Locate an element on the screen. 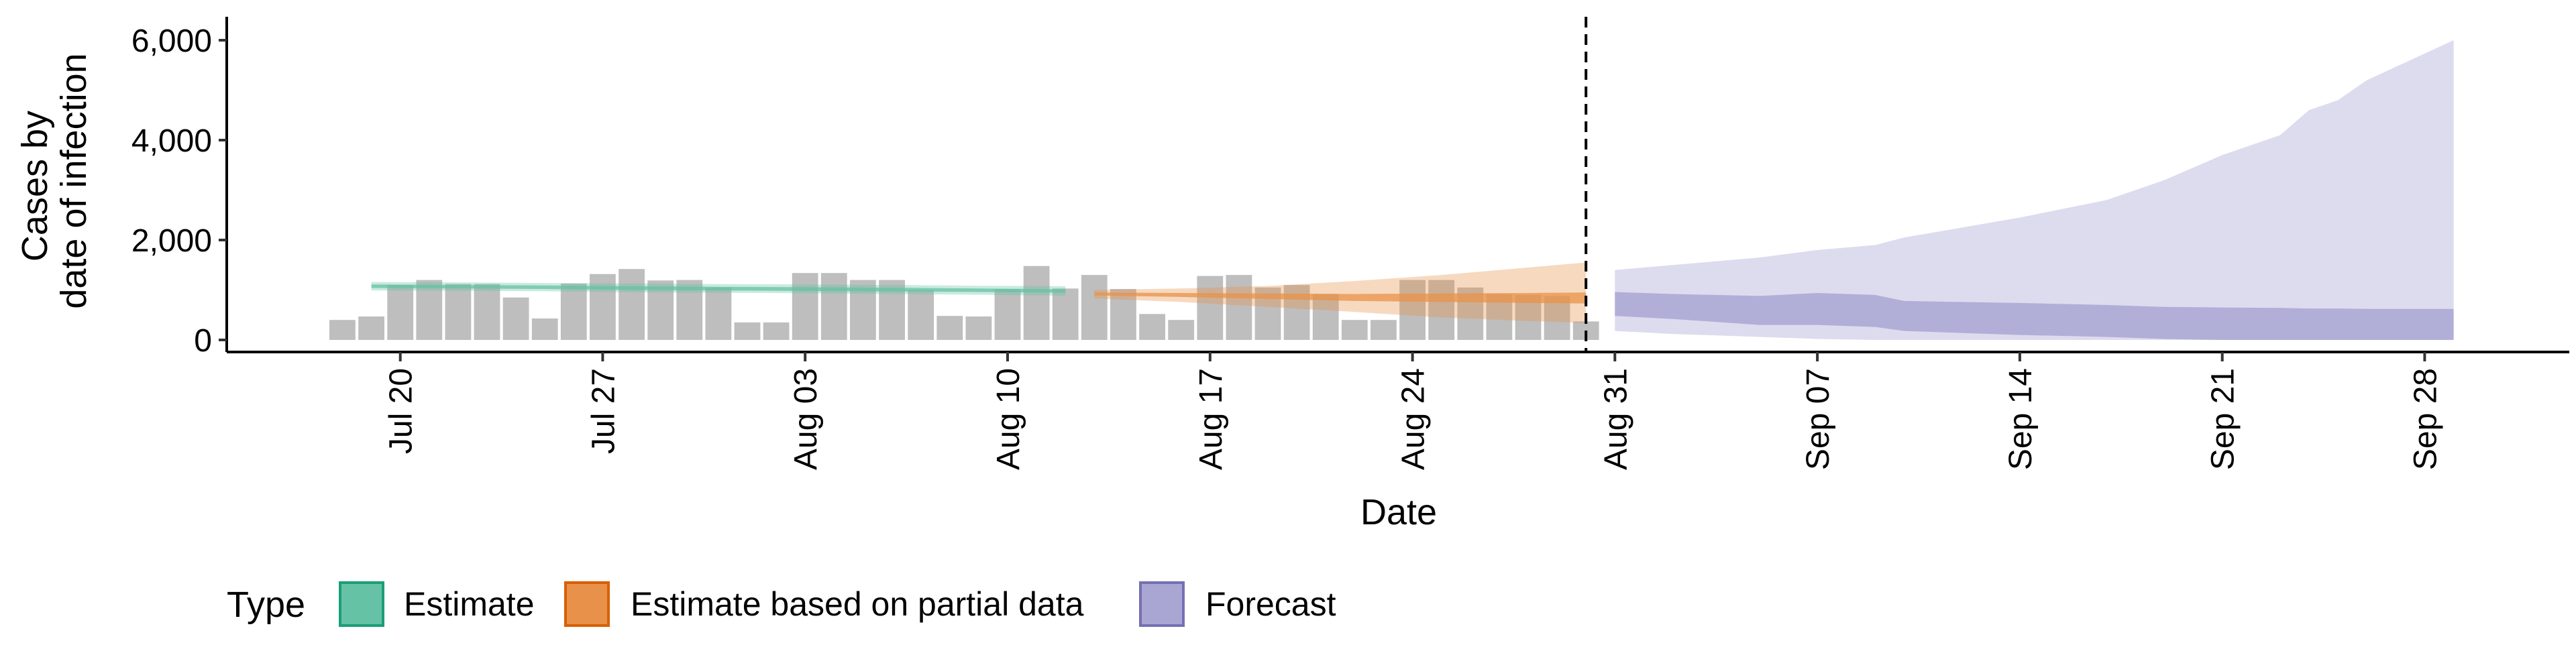  x-tick-label: Aug 10 is located at coordinates (1008, 419).